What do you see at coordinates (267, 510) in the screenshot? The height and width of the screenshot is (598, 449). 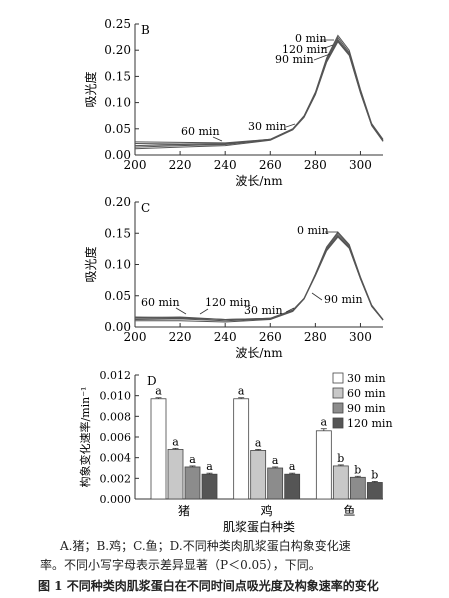 I see `category-label: 鸡` at bounding box center [267, 510].